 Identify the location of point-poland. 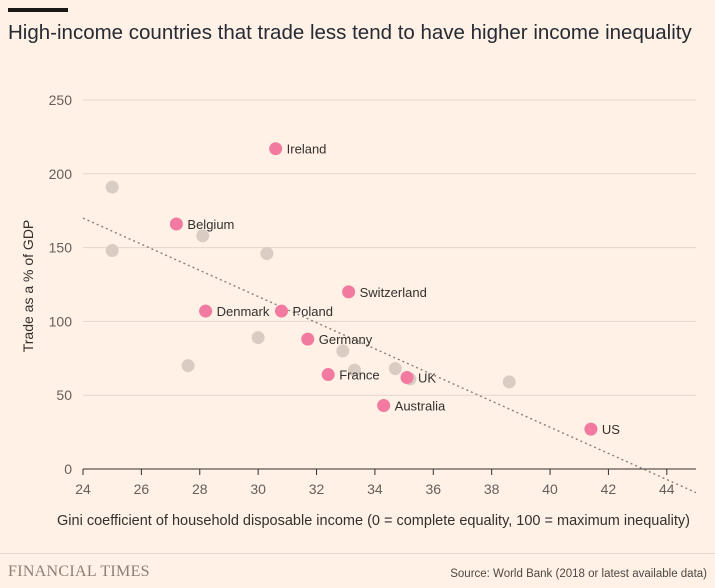
(281, 311).